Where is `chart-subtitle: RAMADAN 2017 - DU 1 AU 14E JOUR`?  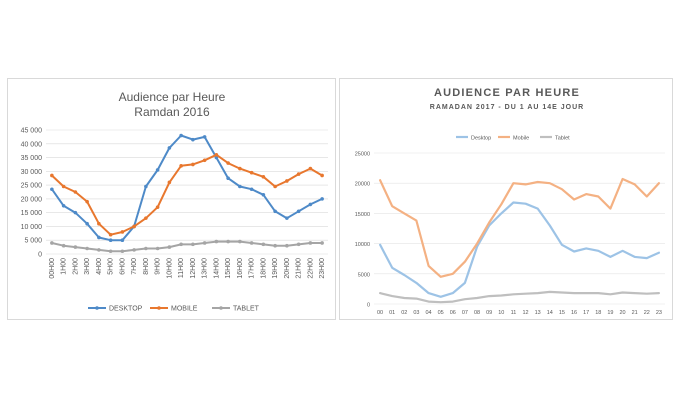
chart-subtitle: RAMADAN 2017 - DU 1 AU 14E JOUR is located at coordinates (507, 107).